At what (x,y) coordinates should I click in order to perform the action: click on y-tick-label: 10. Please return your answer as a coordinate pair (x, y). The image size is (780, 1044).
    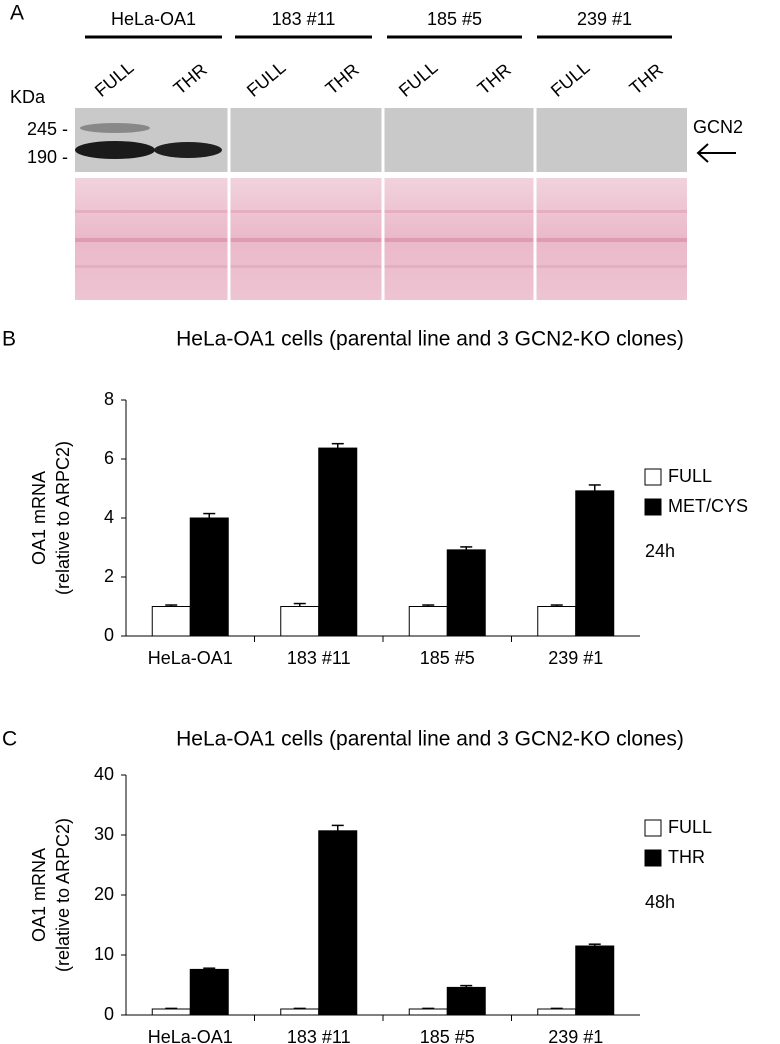
    Looking at the image, I should click on (104, 954).